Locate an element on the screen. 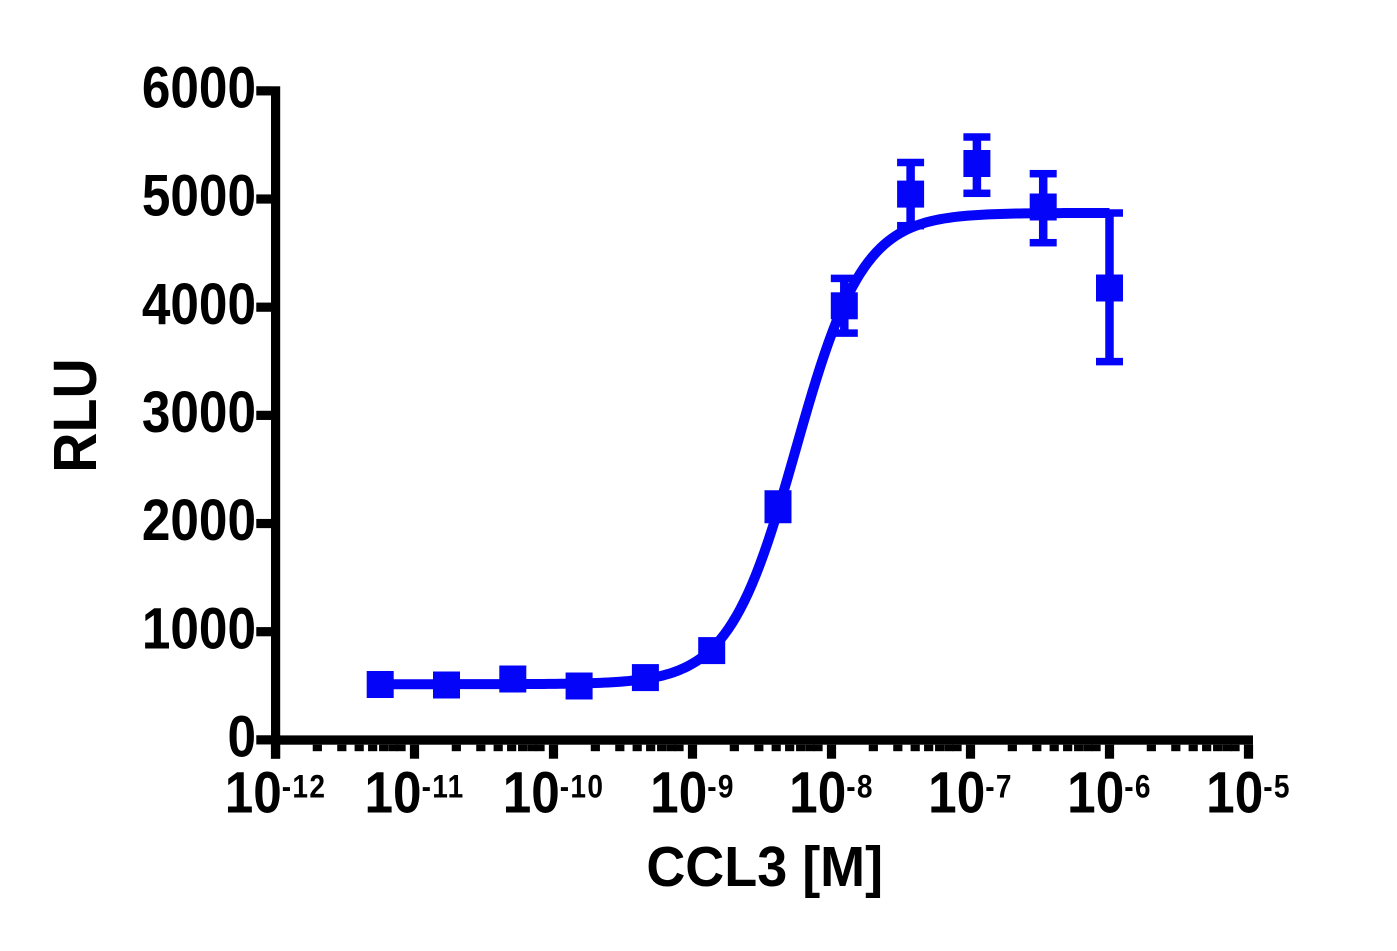 The height and width of the screenshot is (951, 1397). svg-text: 4000 is located at coordinates (199, 304).